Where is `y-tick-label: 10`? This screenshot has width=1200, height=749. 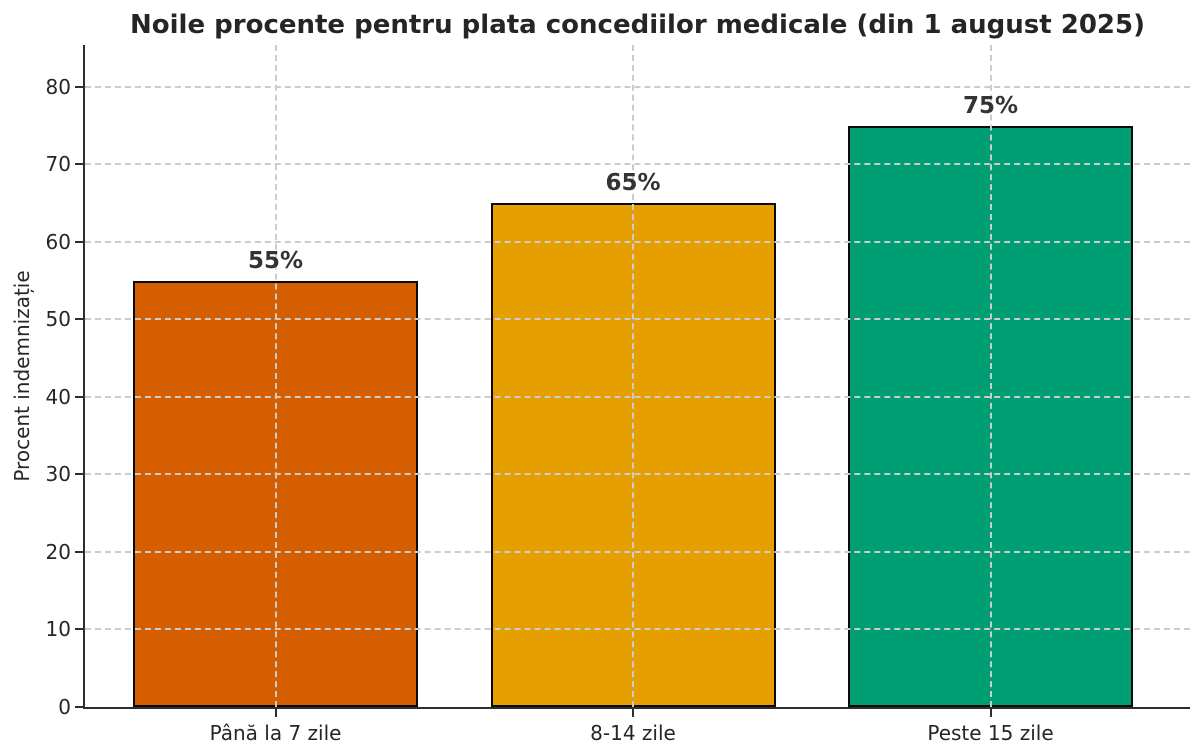 y-tick-label: 10 is located at coordinates (58, 629).